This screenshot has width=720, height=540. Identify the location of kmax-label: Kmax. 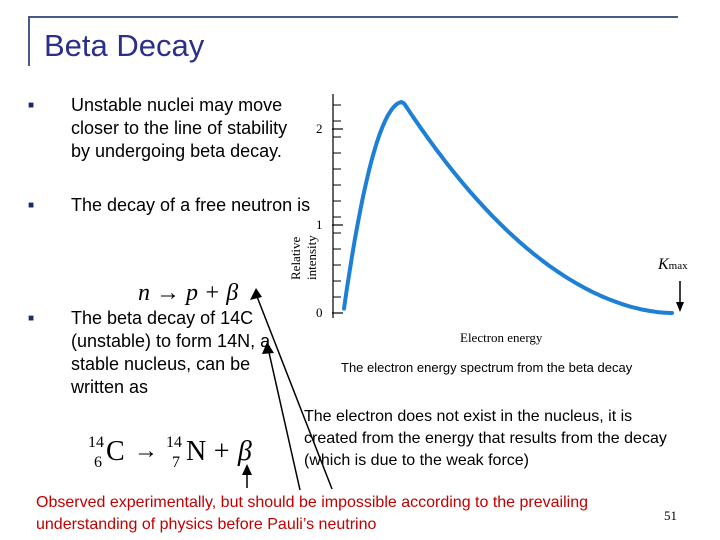
(673, 265).